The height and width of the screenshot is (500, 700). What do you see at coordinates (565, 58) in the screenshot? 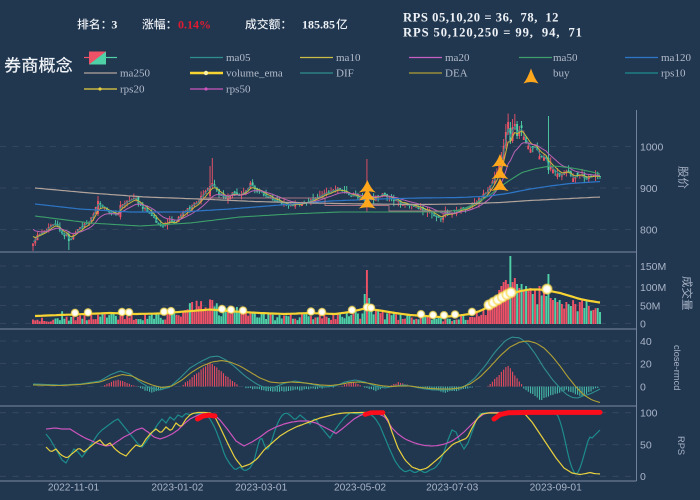
I see `svg-text: ma50` at bounding box center [565, 58].